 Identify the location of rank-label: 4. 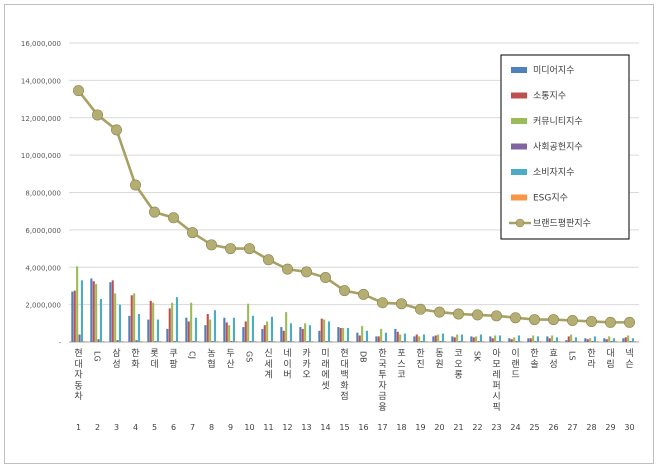
(135, 427).